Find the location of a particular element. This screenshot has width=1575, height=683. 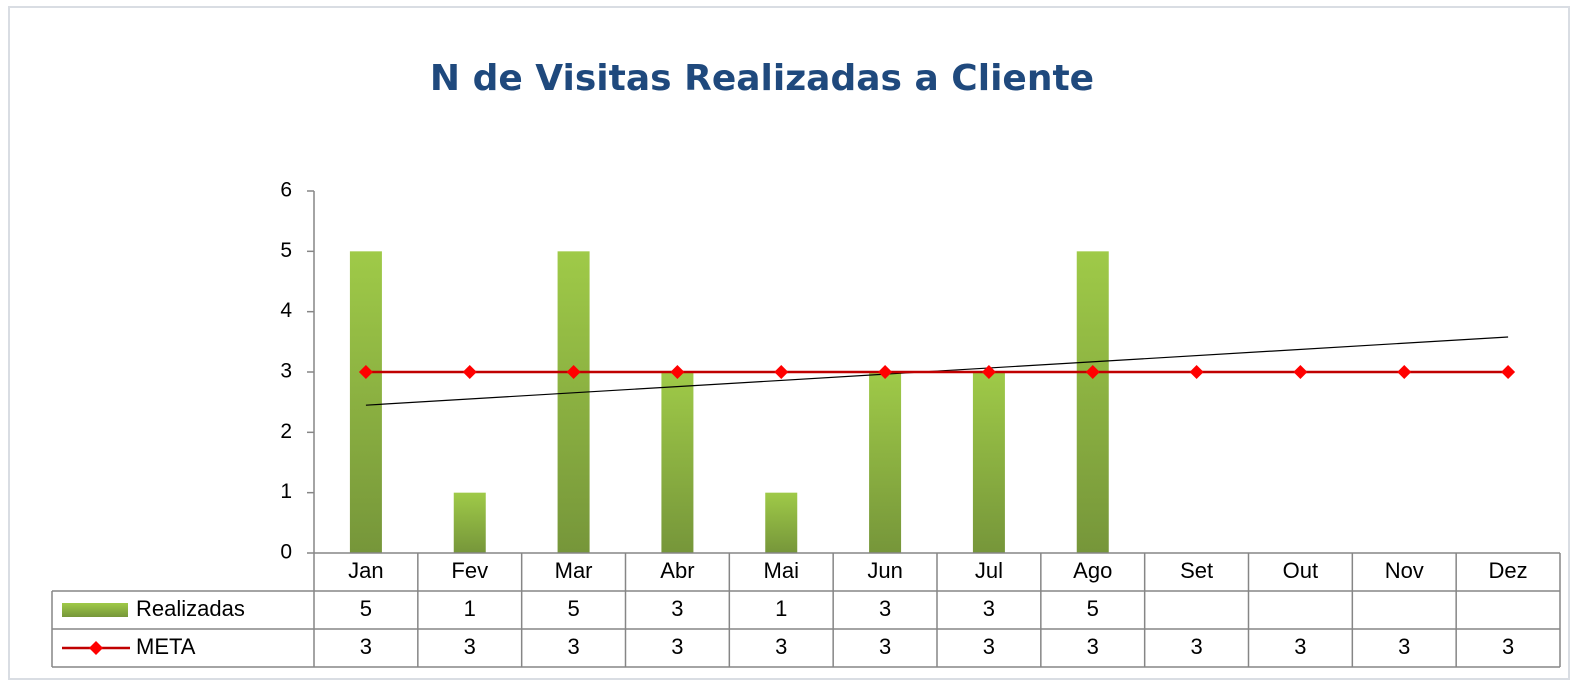

x-tick-label: Out is located at coordinates (1300, 570).